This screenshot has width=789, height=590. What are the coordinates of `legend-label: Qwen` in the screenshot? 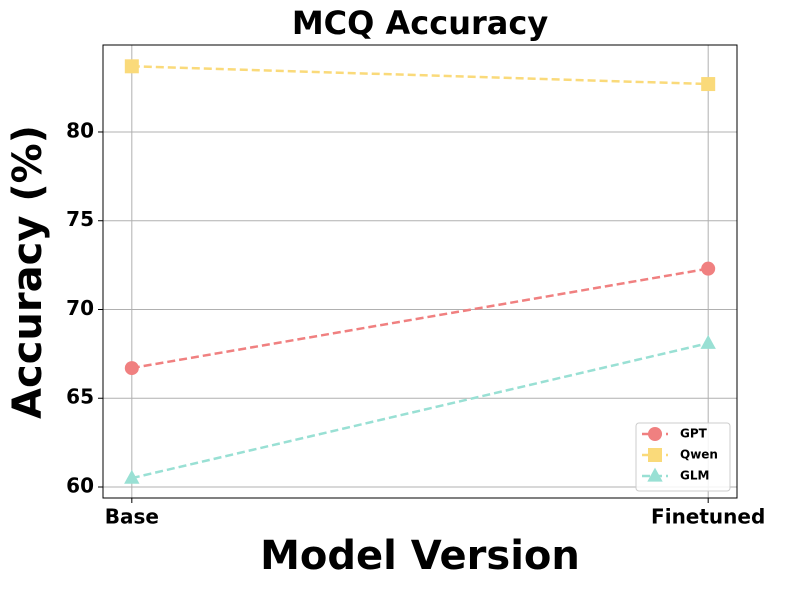 It's located at (699, 455).